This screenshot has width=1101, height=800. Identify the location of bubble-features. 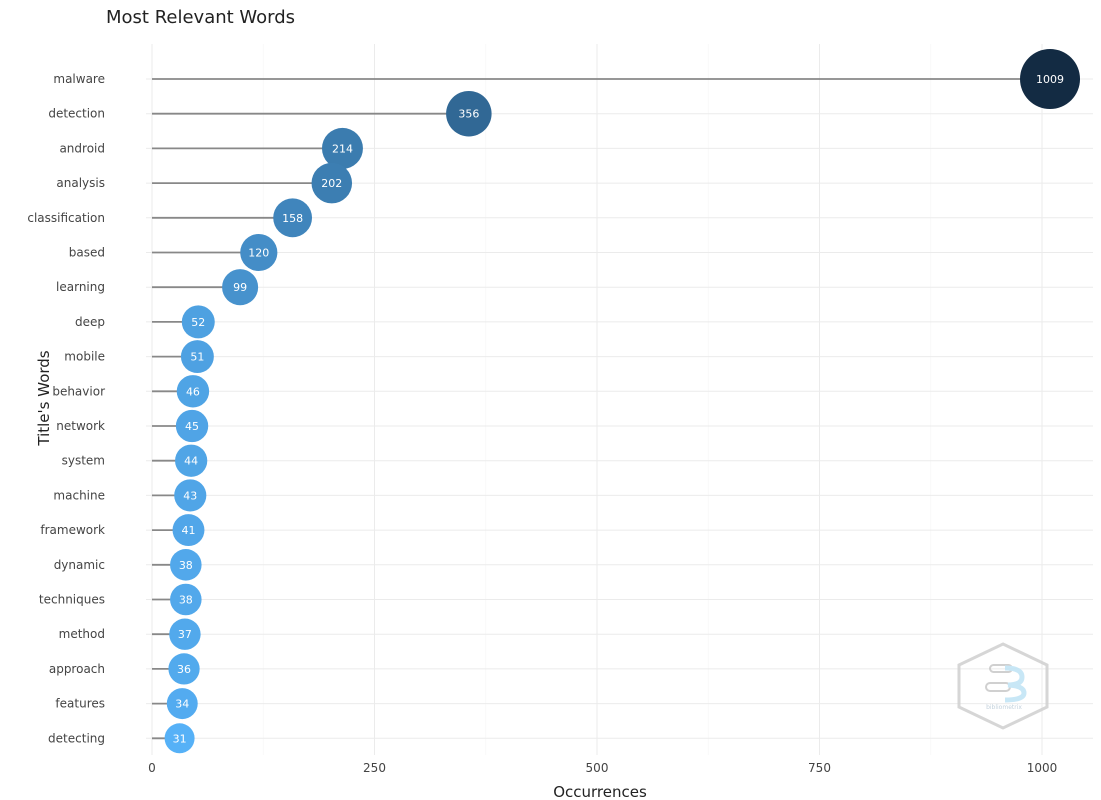
(182, 704).